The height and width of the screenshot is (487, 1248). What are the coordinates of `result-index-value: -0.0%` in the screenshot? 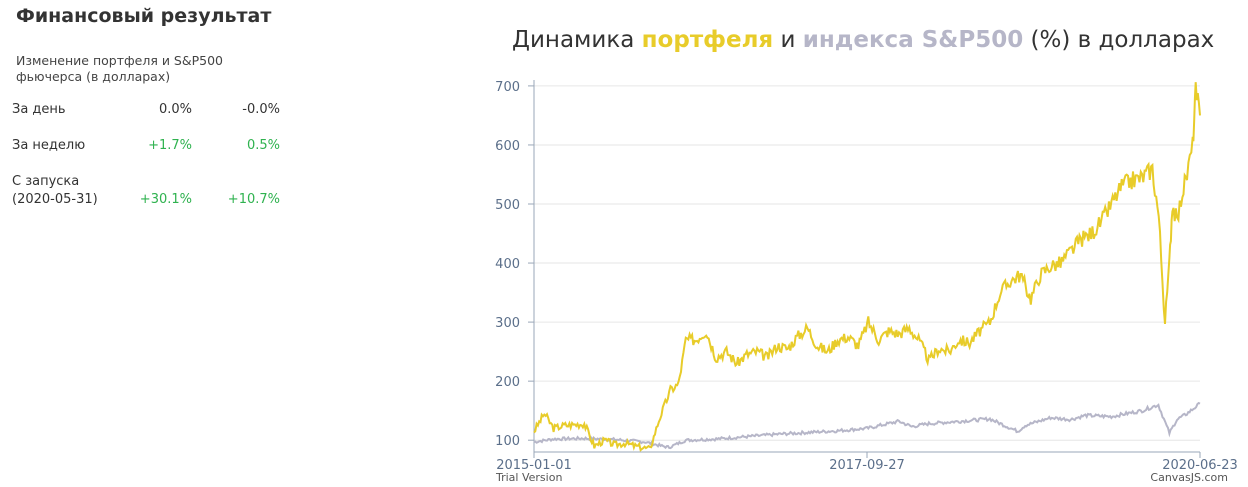 It's located at (261, 109).